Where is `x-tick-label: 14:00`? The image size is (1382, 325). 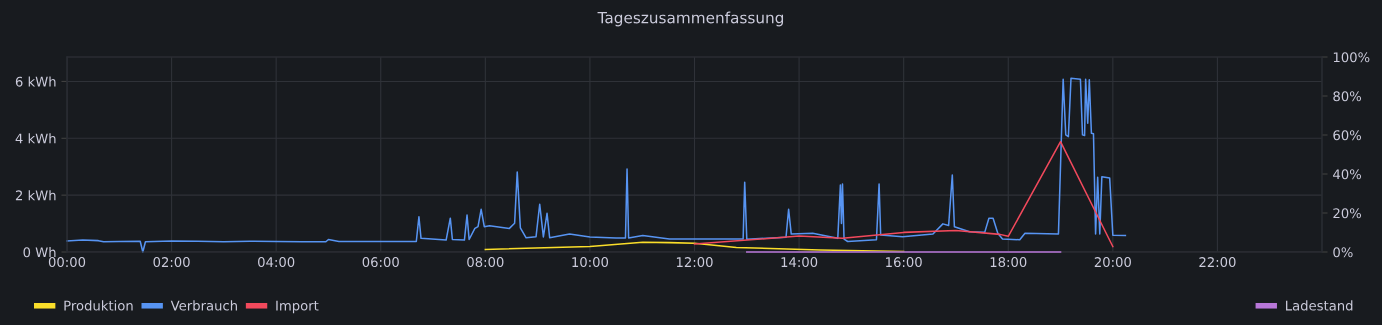 x-tick-label: 14:00 is located at coordinates (799, 262).